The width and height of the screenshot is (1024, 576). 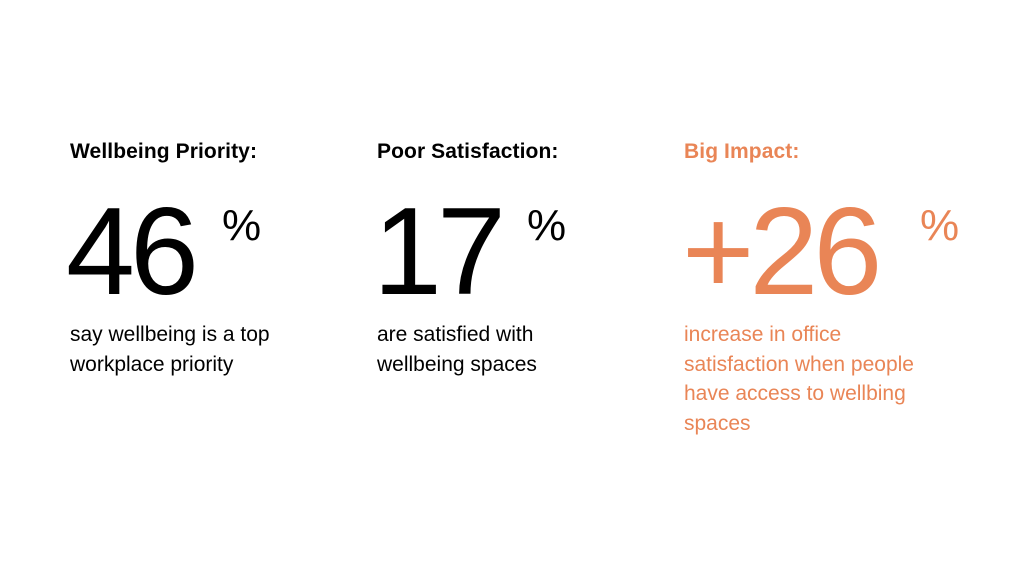 I want to click on stat-figure: 46 %, so click(x=188, y=252).